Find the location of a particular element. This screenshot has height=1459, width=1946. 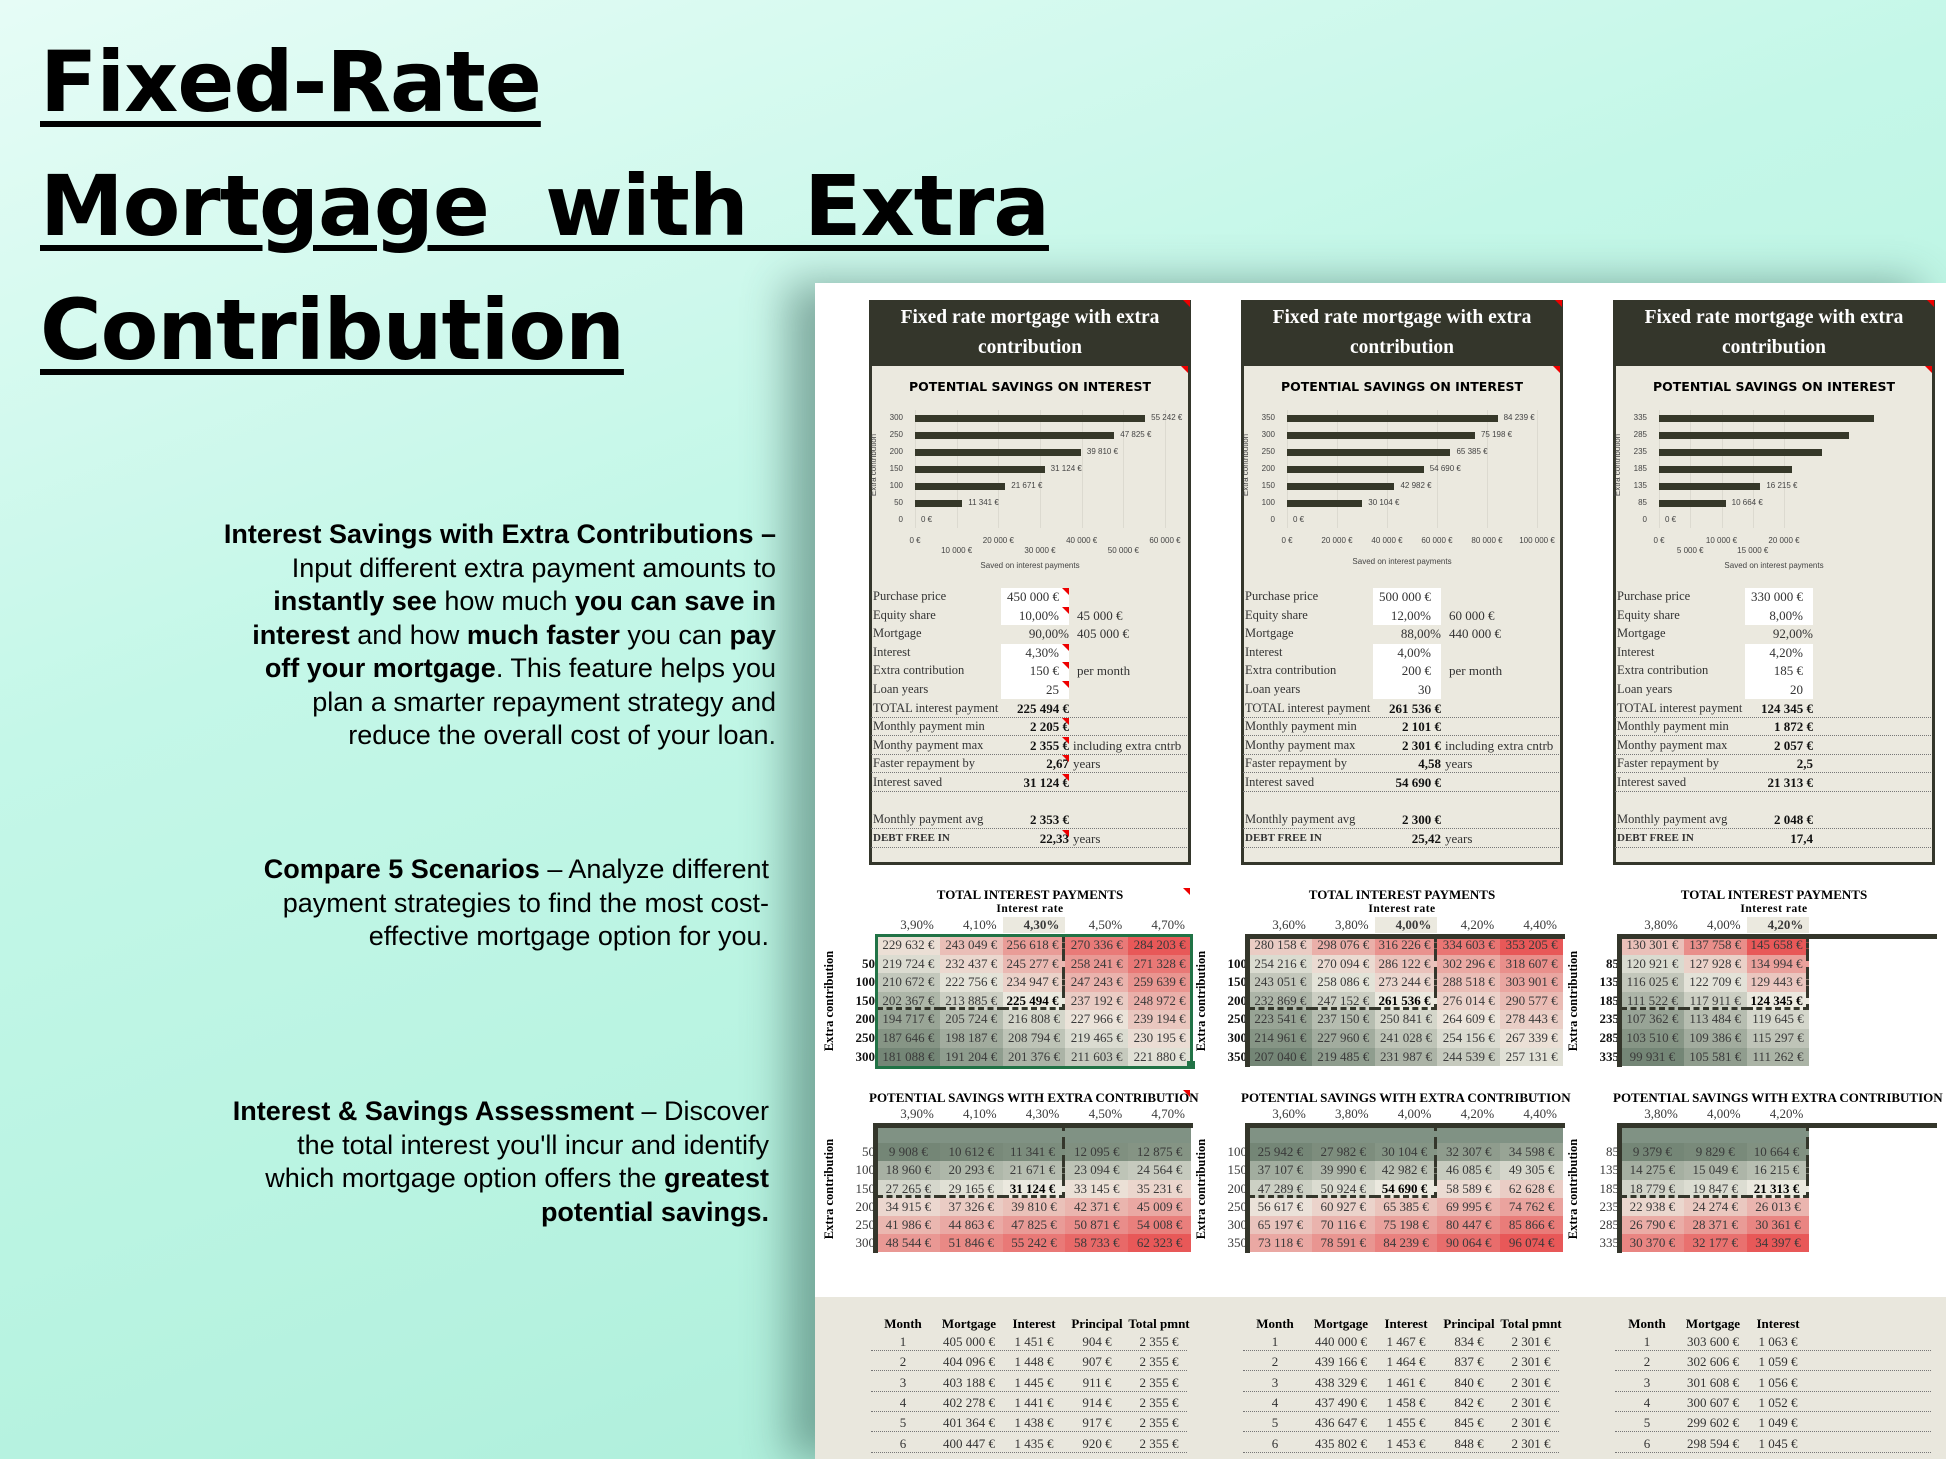

heatmap-cell: 14 275 € is located at coordinates (1652, 1170).